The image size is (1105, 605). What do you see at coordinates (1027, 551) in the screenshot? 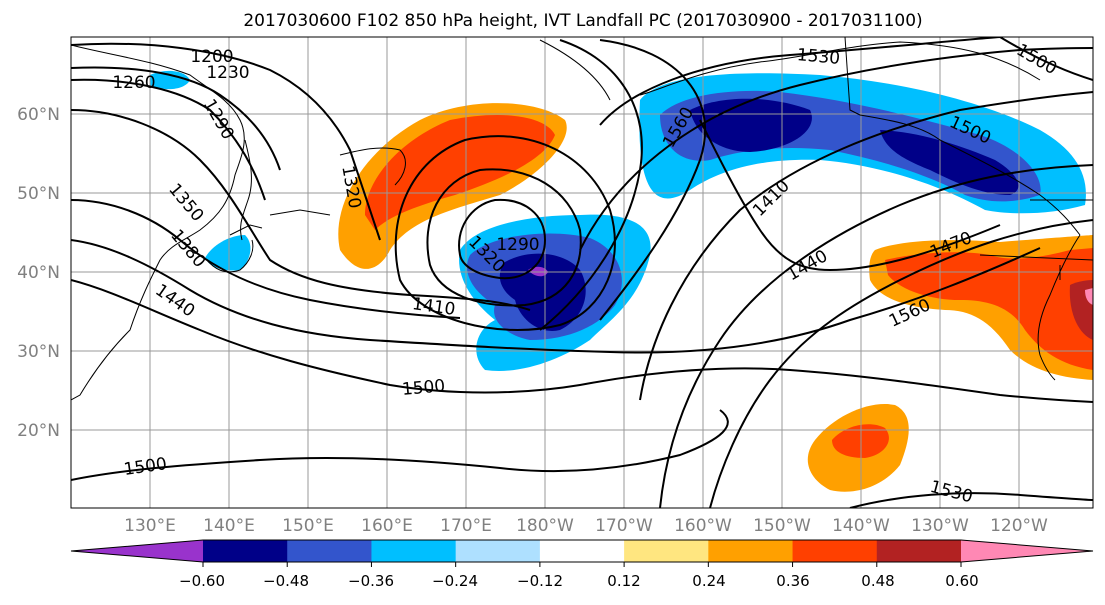
I see `colorbar-extend-high` at bounding box center [1027, 551].